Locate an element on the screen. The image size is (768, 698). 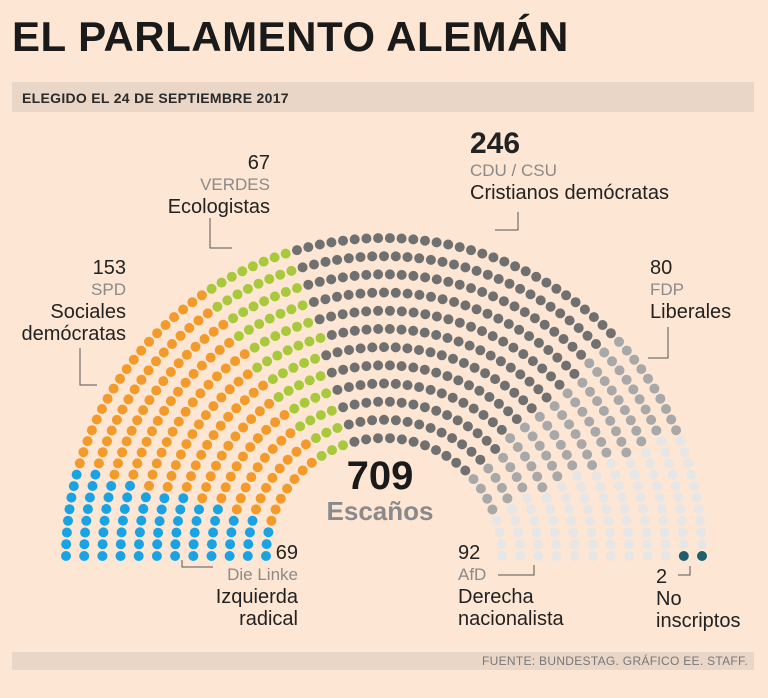
linke-abbr: Die Linke is located at coordinates (262, 574).